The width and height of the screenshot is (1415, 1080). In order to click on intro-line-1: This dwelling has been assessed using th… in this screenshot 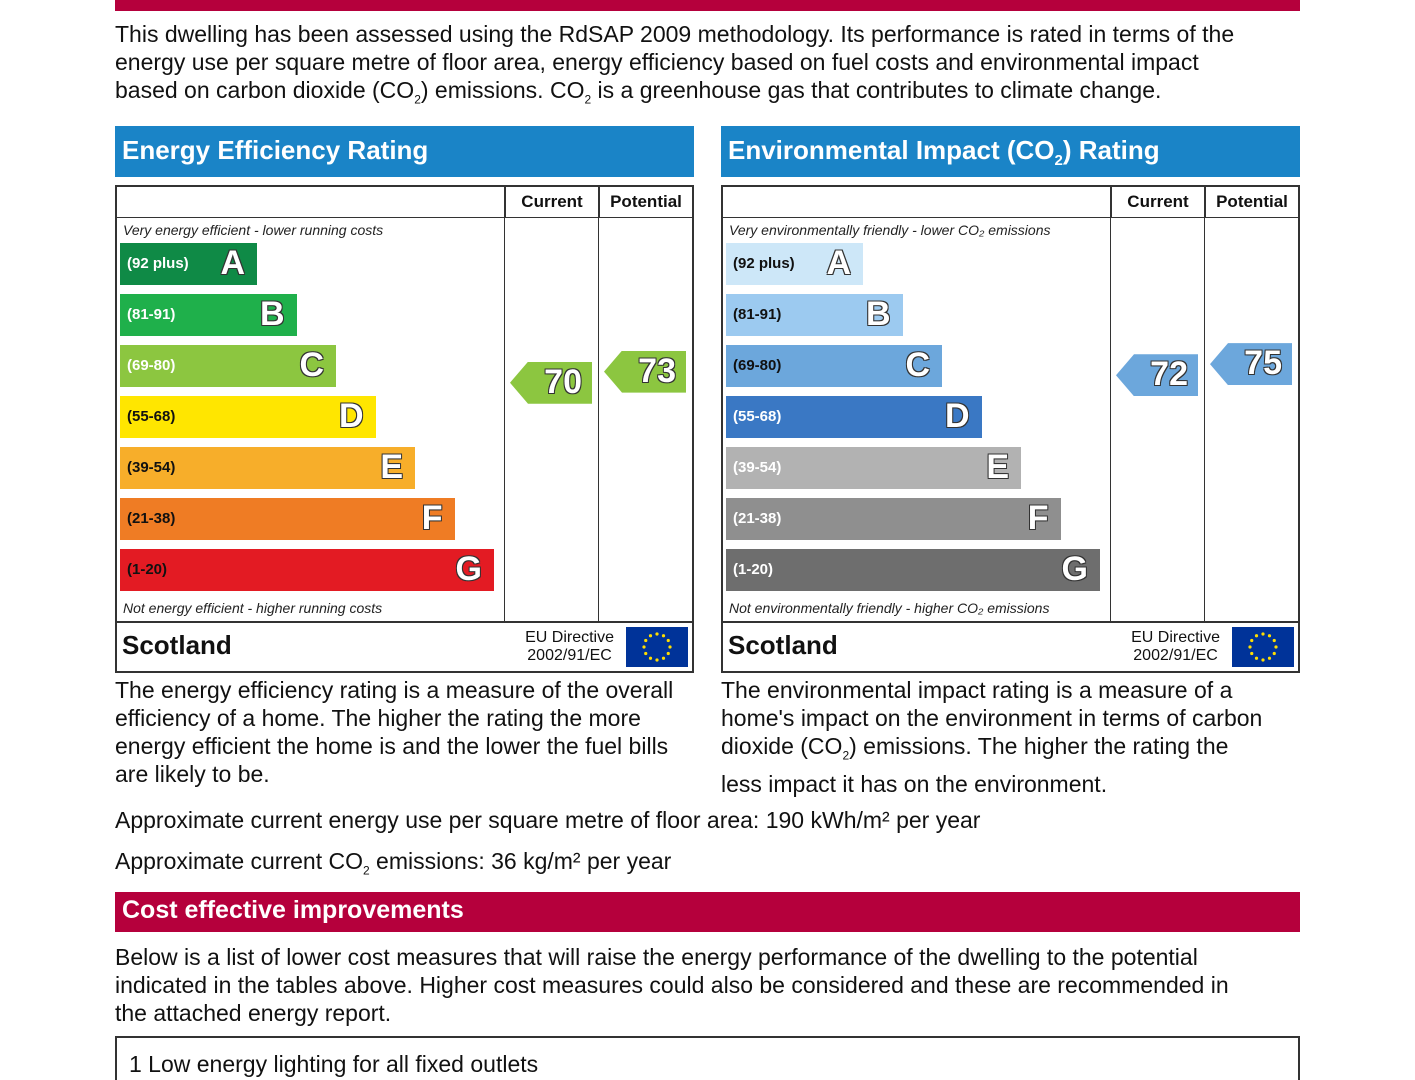, I will do `click(675, 34)`.